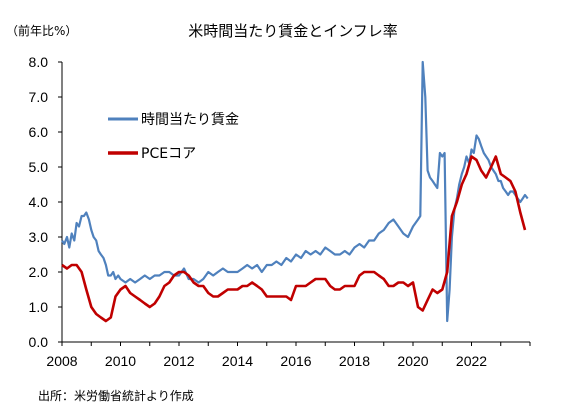 The image size is (562, 417). Describe the element at coordinates (39, 237) in the screenshot. I see `y-tick-label: 3.0` at that location.